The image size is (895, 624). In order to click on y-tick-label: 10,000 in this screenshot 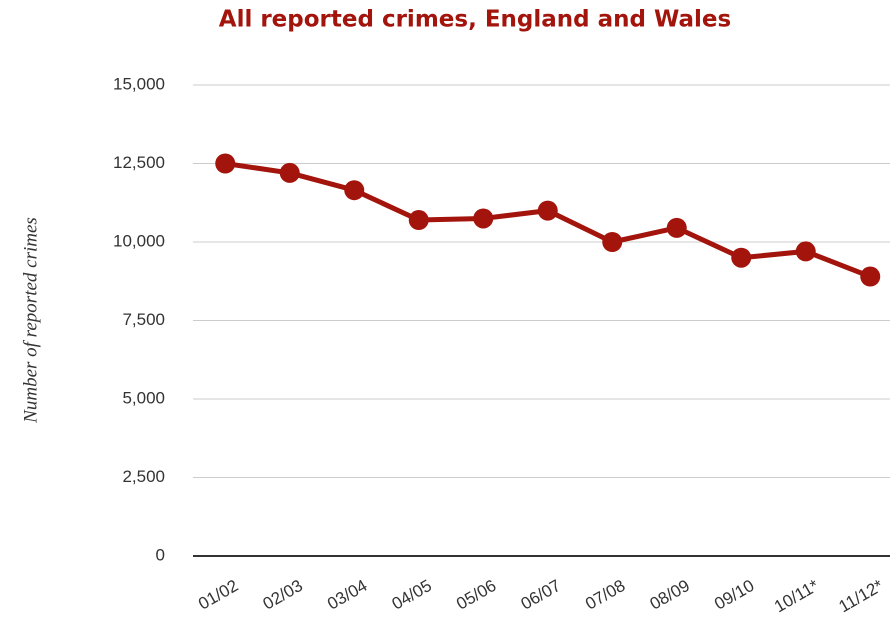, I will do `click(139, 240)`.